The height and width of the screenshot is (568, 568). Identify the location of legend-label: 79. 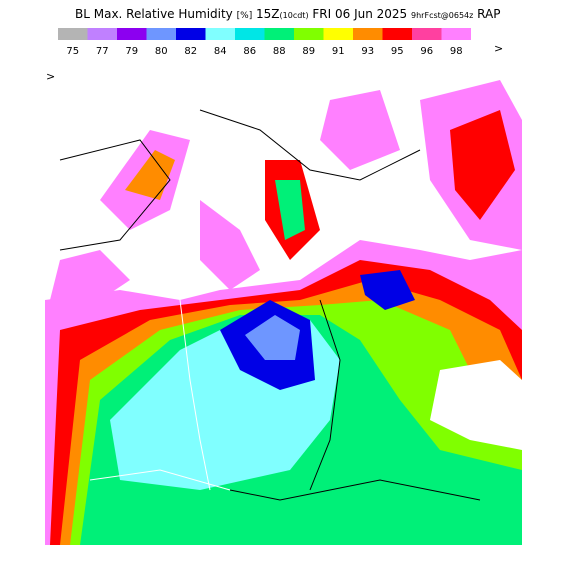
(131, 51).